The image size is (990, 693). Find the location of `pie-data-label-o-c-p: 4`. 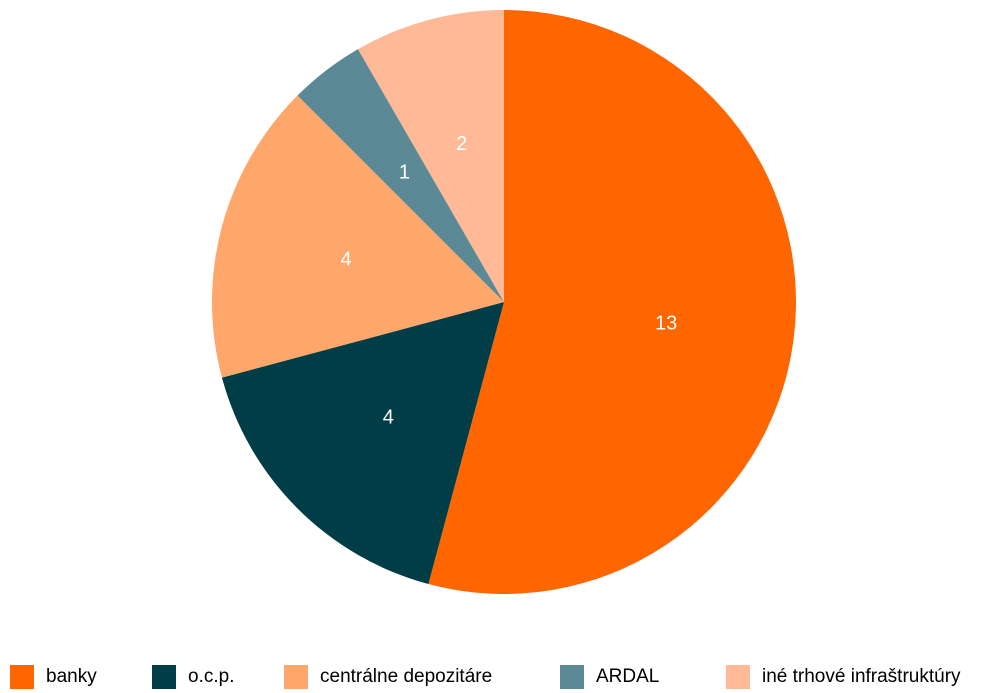

pie-data-label-o-c-p: 4 is located at coordinates (388, 418).